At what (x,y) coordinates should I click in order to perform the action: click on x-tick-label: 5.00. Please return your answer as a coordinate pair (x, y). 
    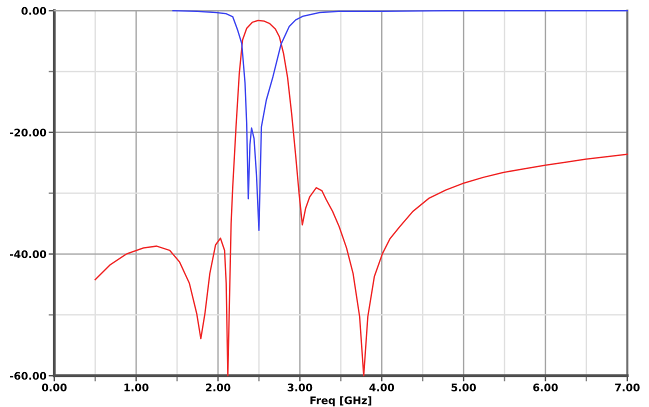
    Looking at the image, I should click on (464, 388).